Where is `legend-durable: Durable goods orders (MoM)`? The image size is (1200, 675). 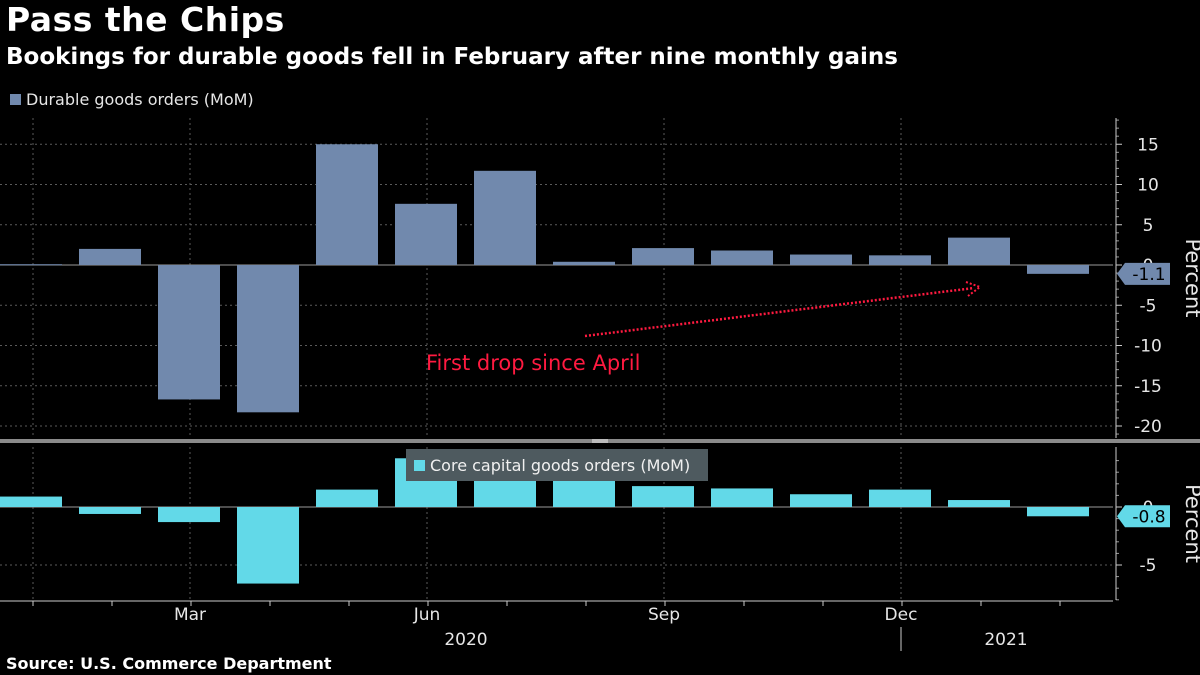 legend-durable: Durable goods orders (MoM) is located at coordinates (132, 99).